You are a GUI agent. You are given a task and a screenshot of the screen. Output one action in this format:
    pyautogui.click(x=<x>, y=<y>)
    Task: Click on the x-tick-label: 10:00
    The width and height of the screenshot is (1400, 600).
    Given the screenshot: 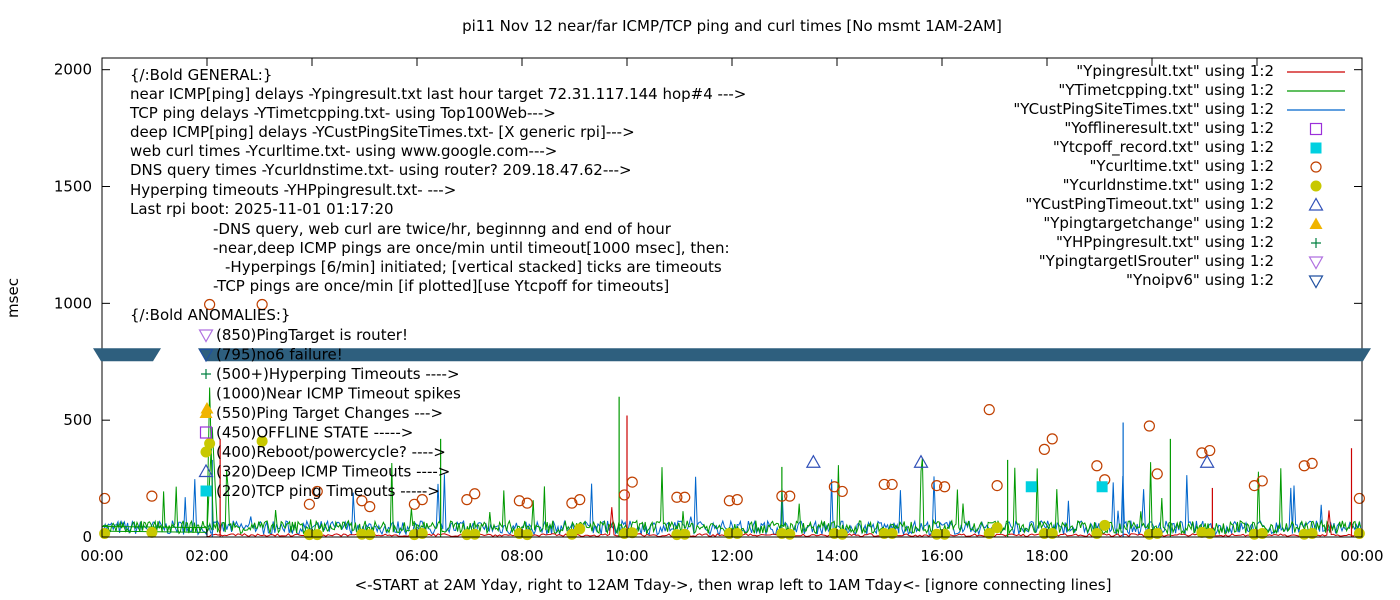 What is the action you would take?
    pyautogui.click(x=626, y=556)
    